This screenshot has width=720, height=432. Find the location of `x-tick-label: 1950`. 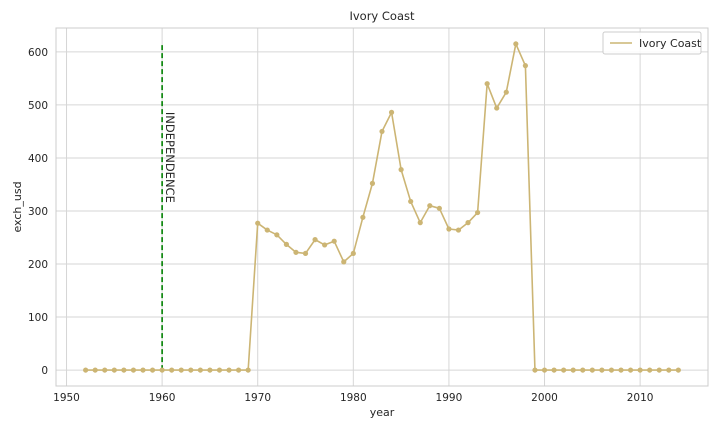

x-tick-label: 1950 is located at coordinates (66, 398).